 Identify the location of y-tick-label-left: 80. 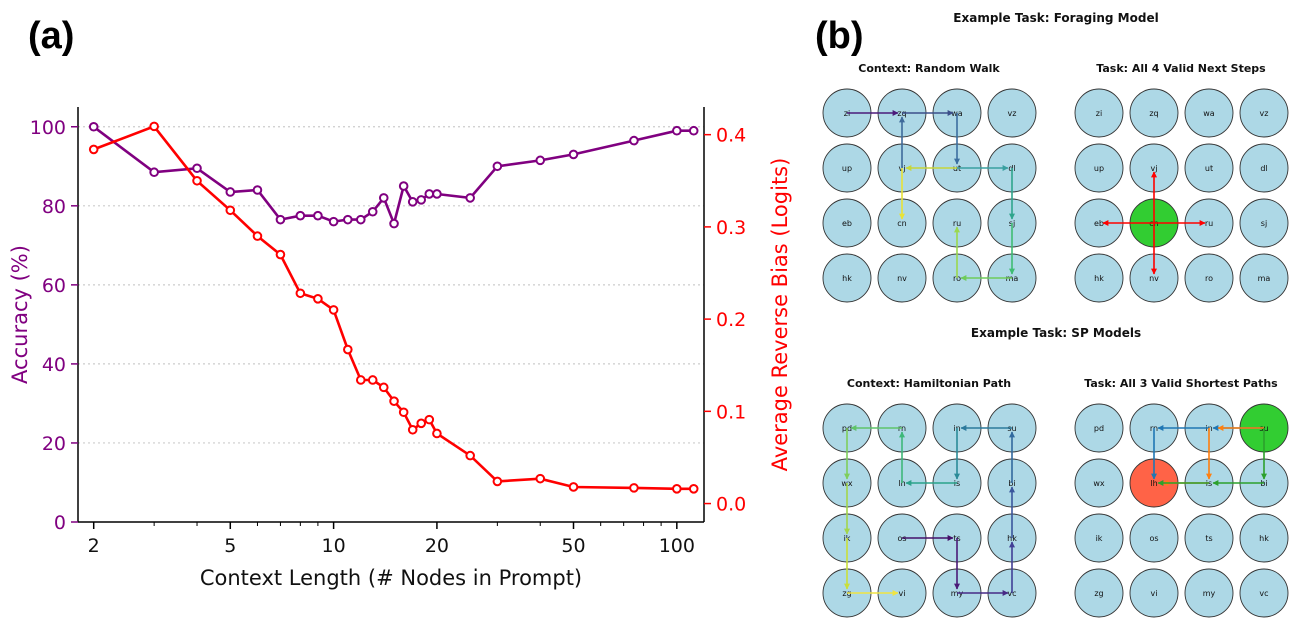
(54, 207).